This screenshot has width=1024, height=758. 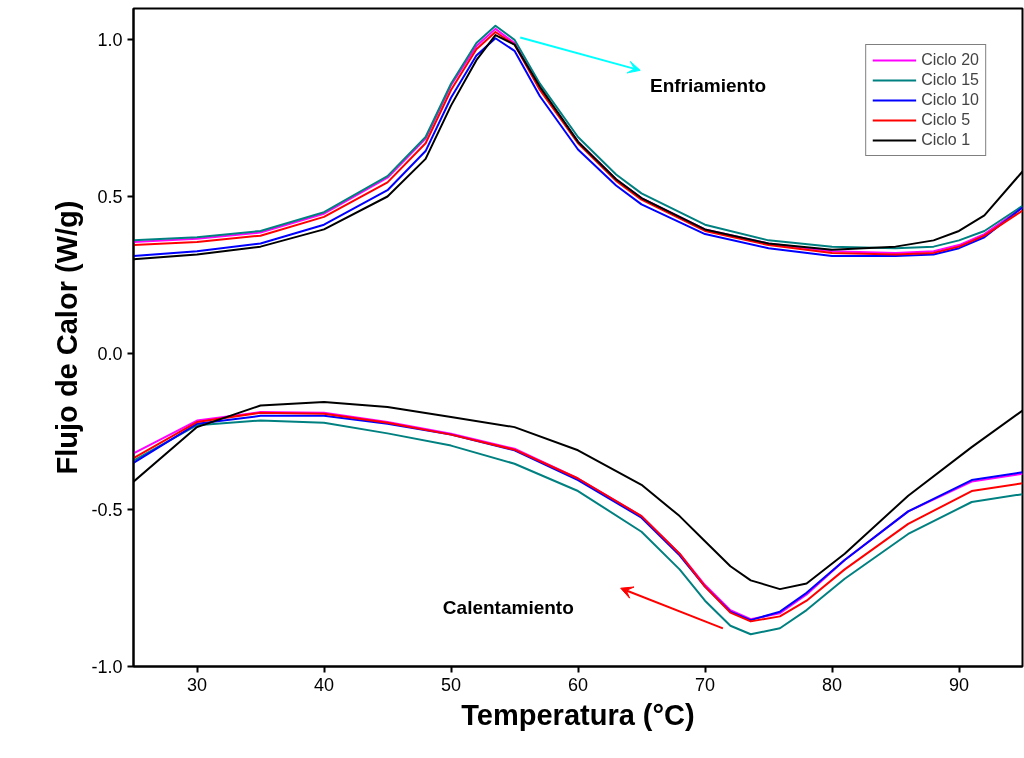 I want to click on y-tick-label: 1.0, so click(x=110, y=40).